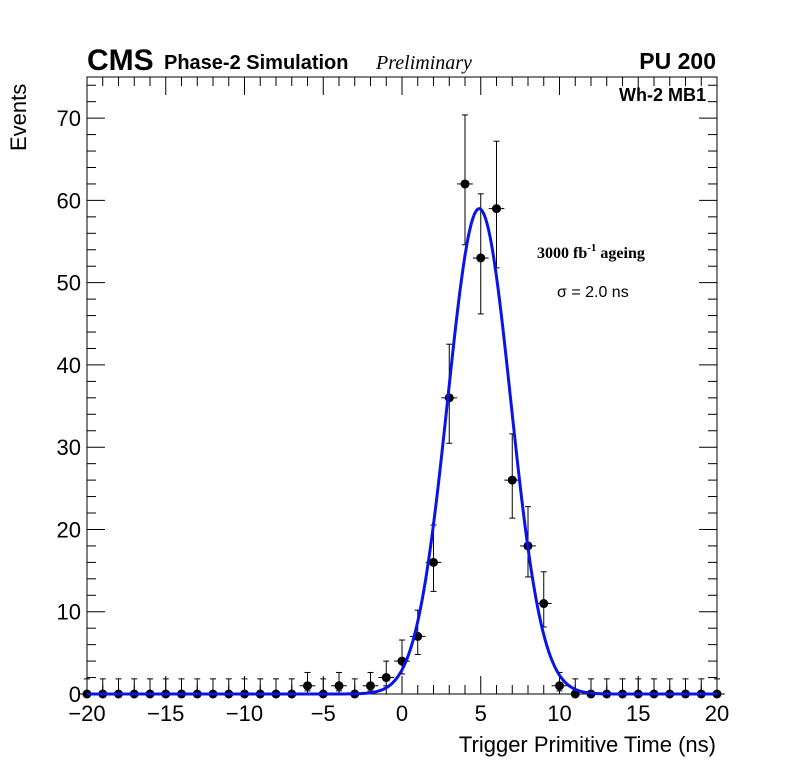 This screenshot has width=796, height=772. I want to click on y-tick-label: 10, so click(69, 612).